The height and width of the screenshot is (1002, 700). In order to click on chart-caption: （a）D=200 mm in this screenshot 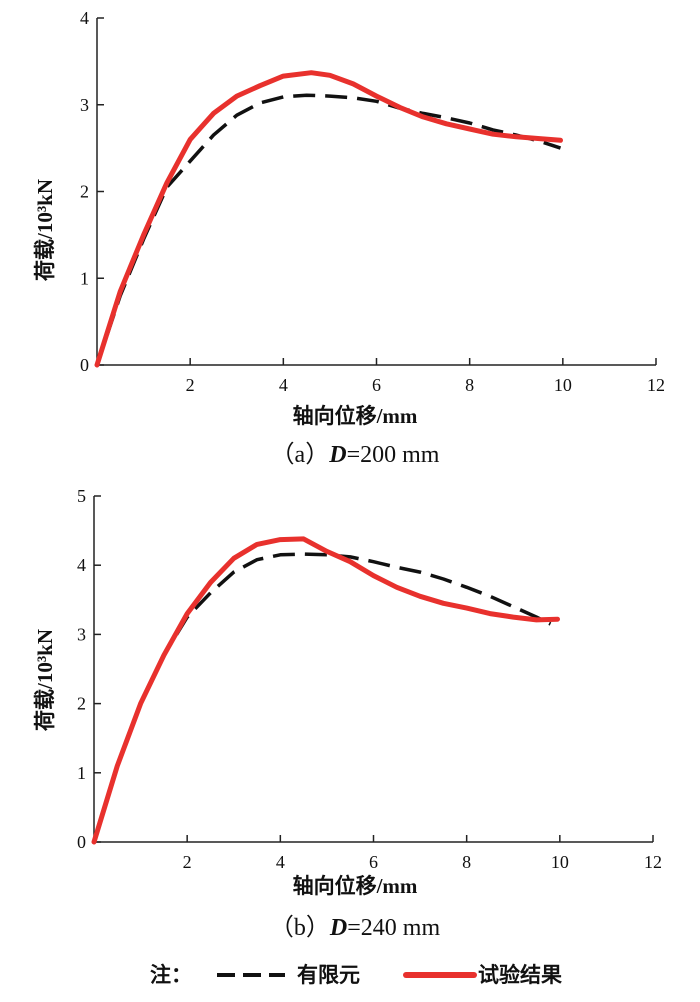, I will do `click(355, 455)`.